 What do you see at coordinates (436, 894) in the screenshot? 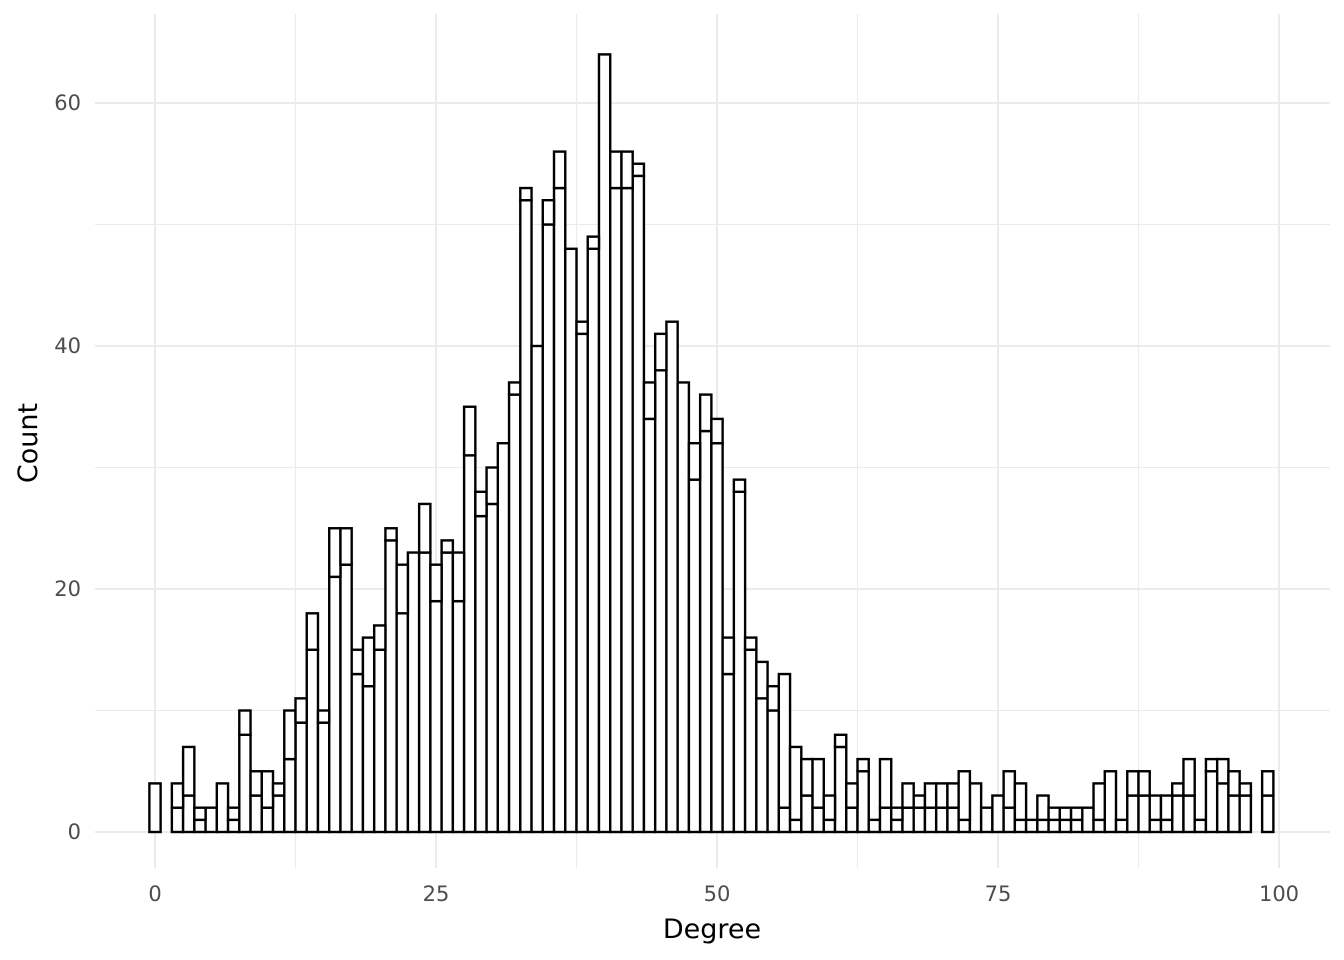
I see `x-tick-label: 25` at bounding box center [436, 894].